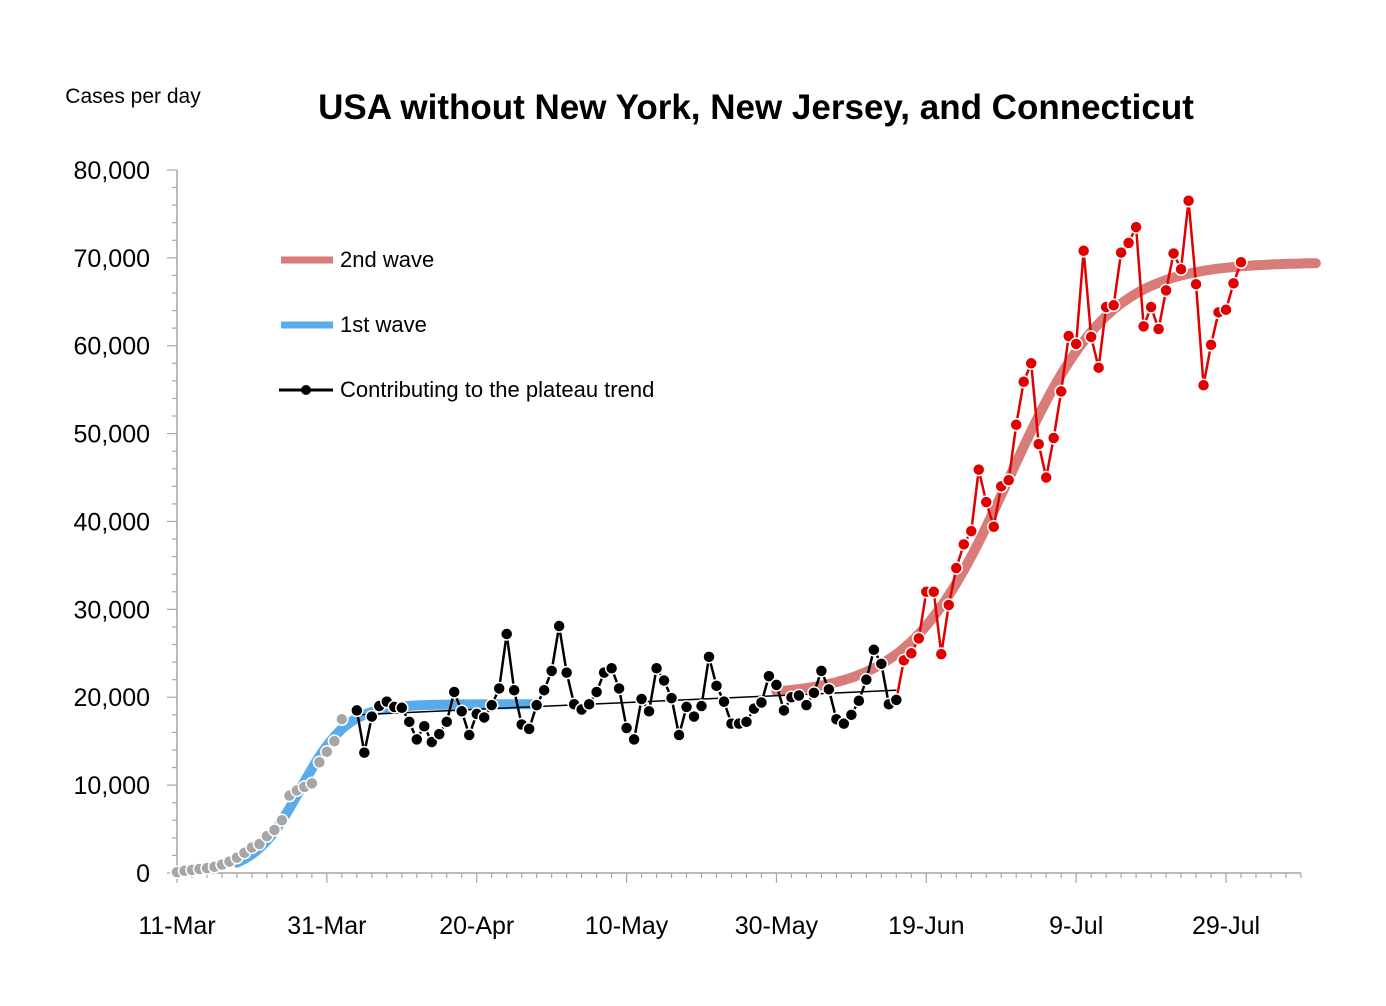  Describe the element at coordinates (112, 347) in the screenshot. I see `y-tick-label: 60,000` at that location.